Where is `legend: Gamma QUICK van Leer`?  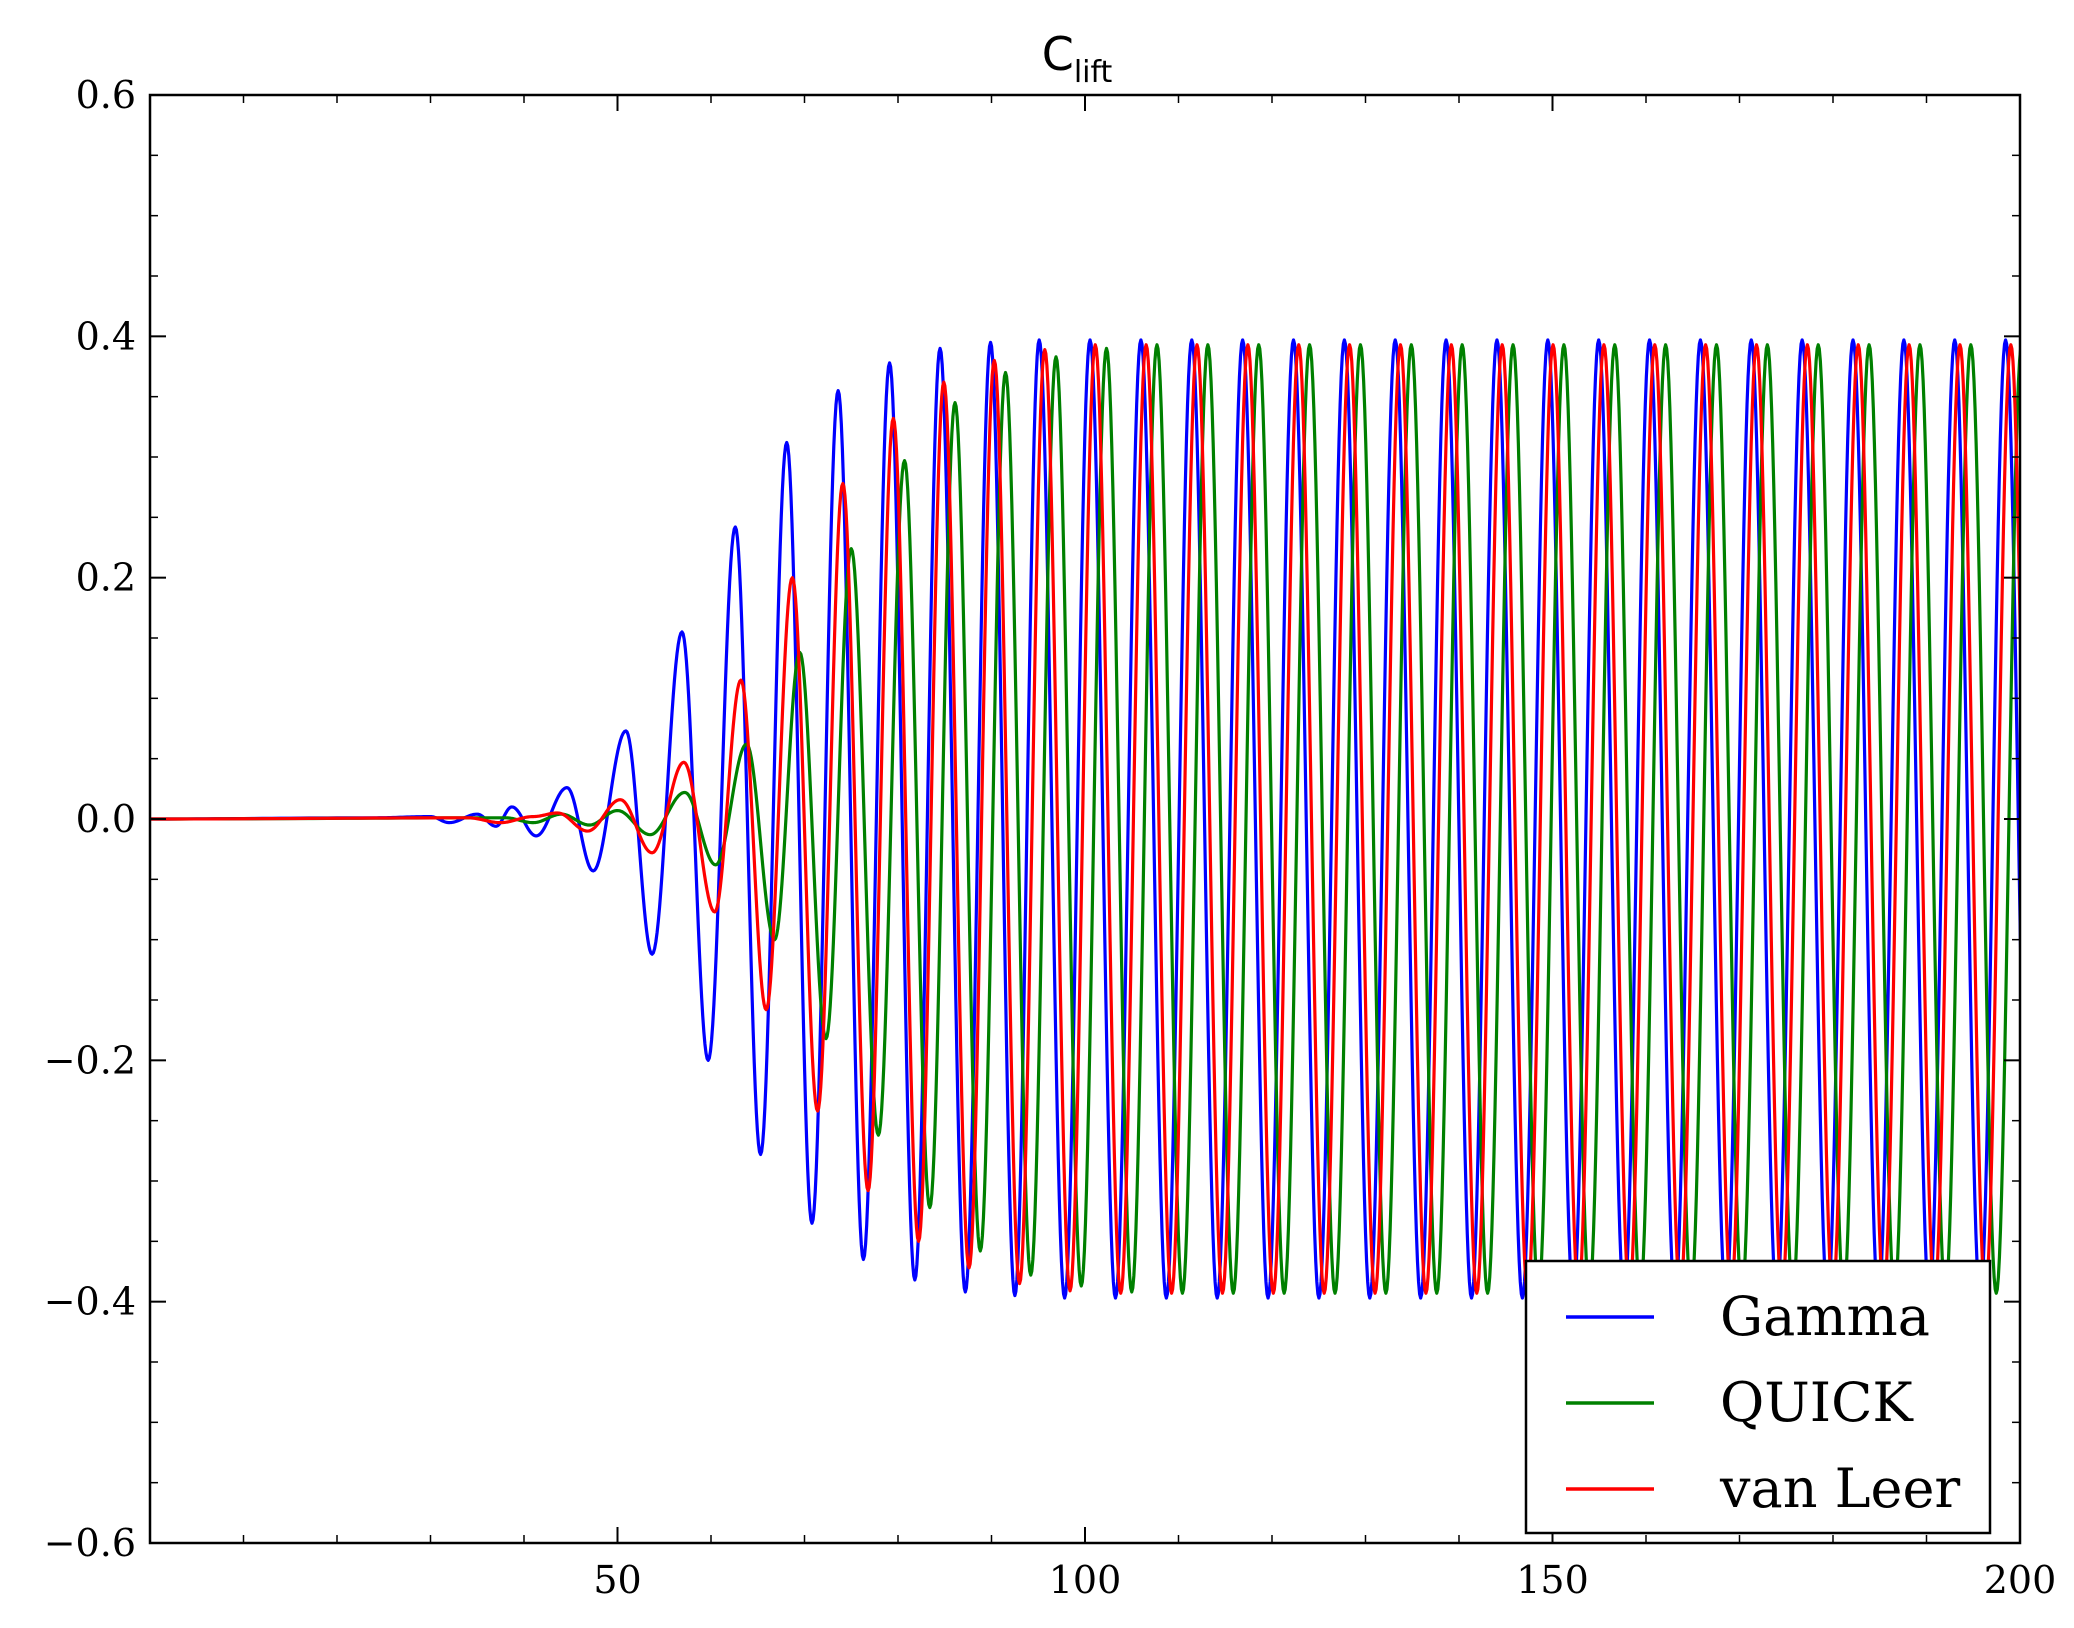 legend: Gamma QUICK van Leer is located at coordinates (1758, 1397).